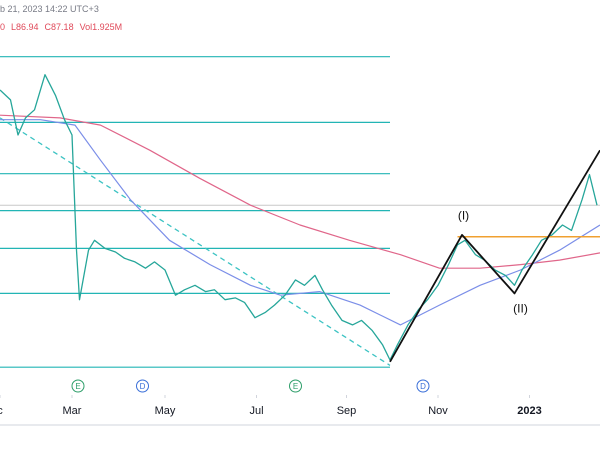  What do you see at coordinates (59, 27) in the screenshot?
I see `header-value: C87.18` at bounding box center [59, 27].